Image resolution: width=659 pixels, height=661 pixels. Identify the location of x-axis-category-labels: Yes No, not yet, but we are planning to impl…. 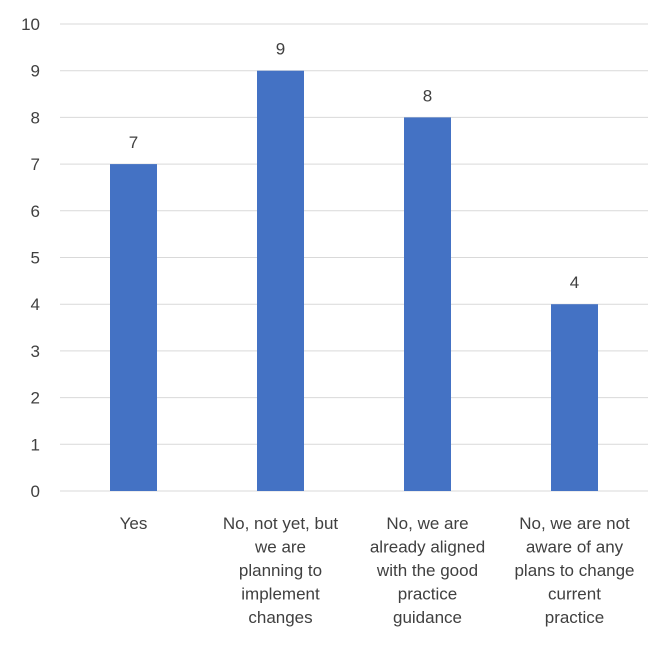
(377, 570).